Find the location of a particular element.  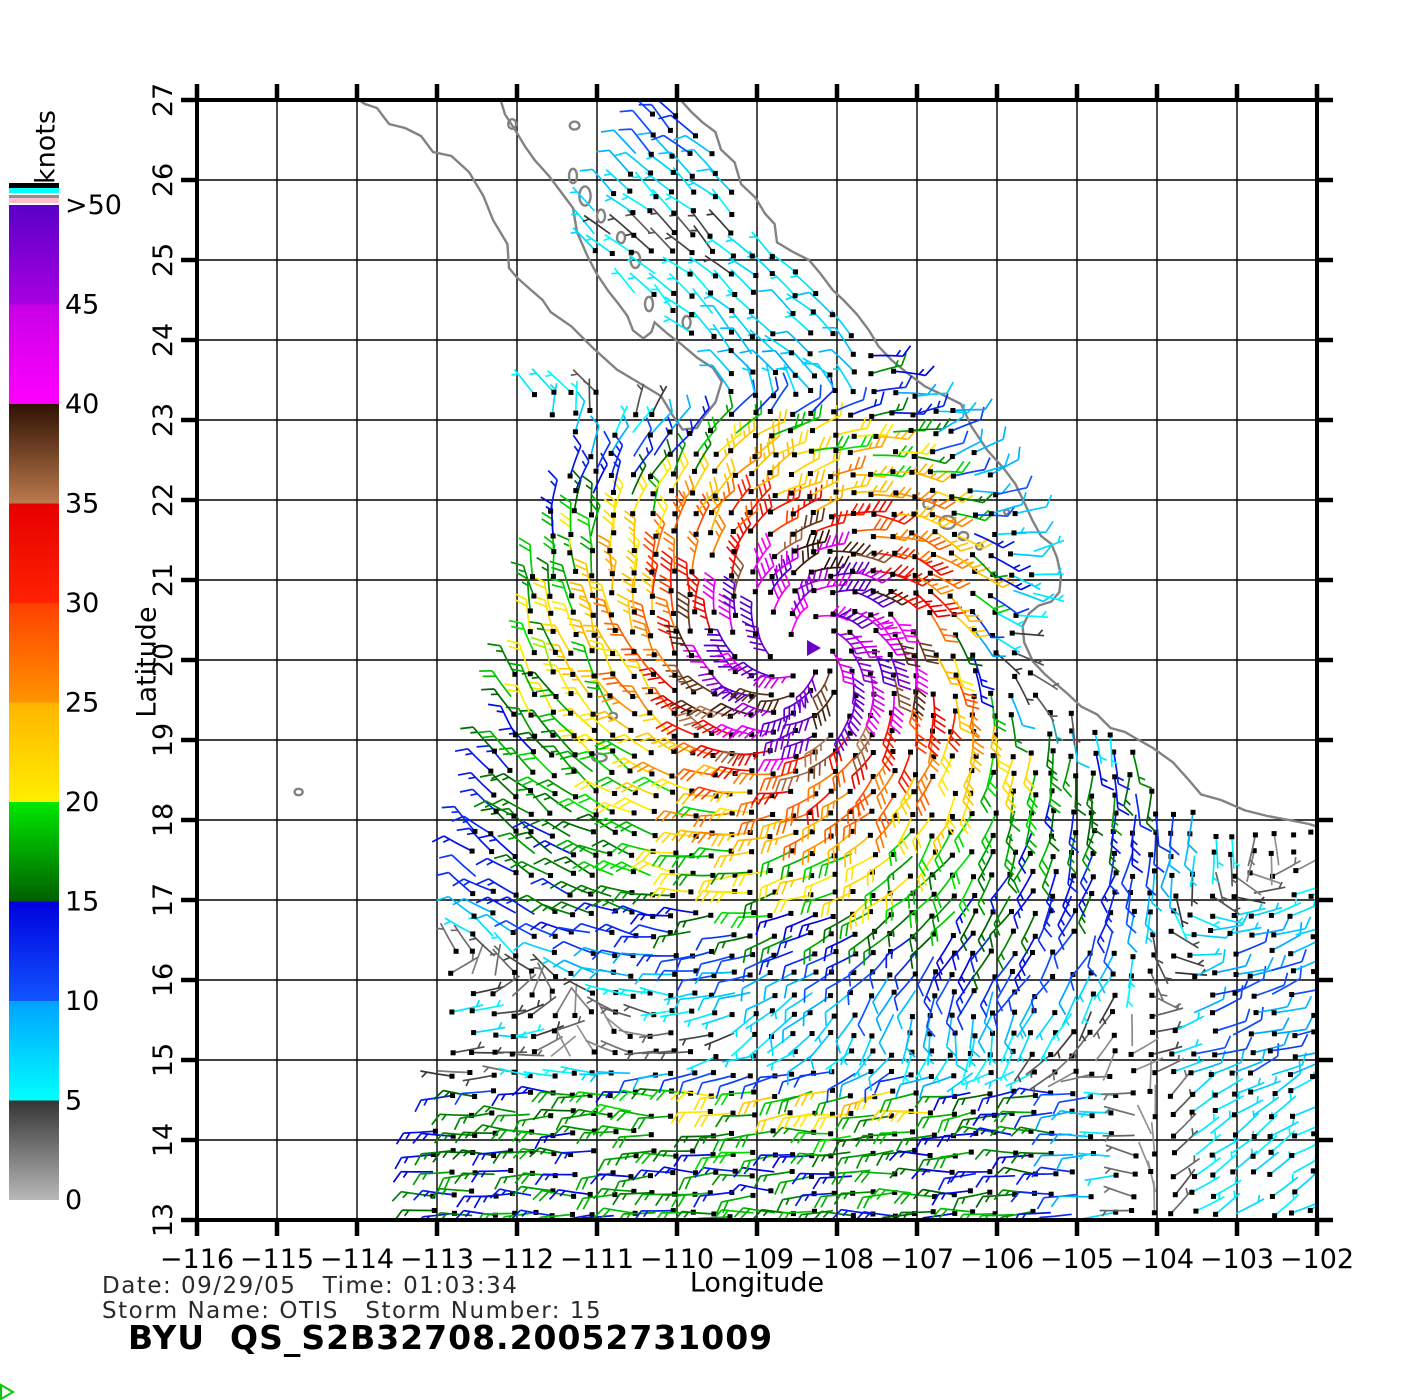

y-tick-label: 25 is located at coordinates (163, 260).